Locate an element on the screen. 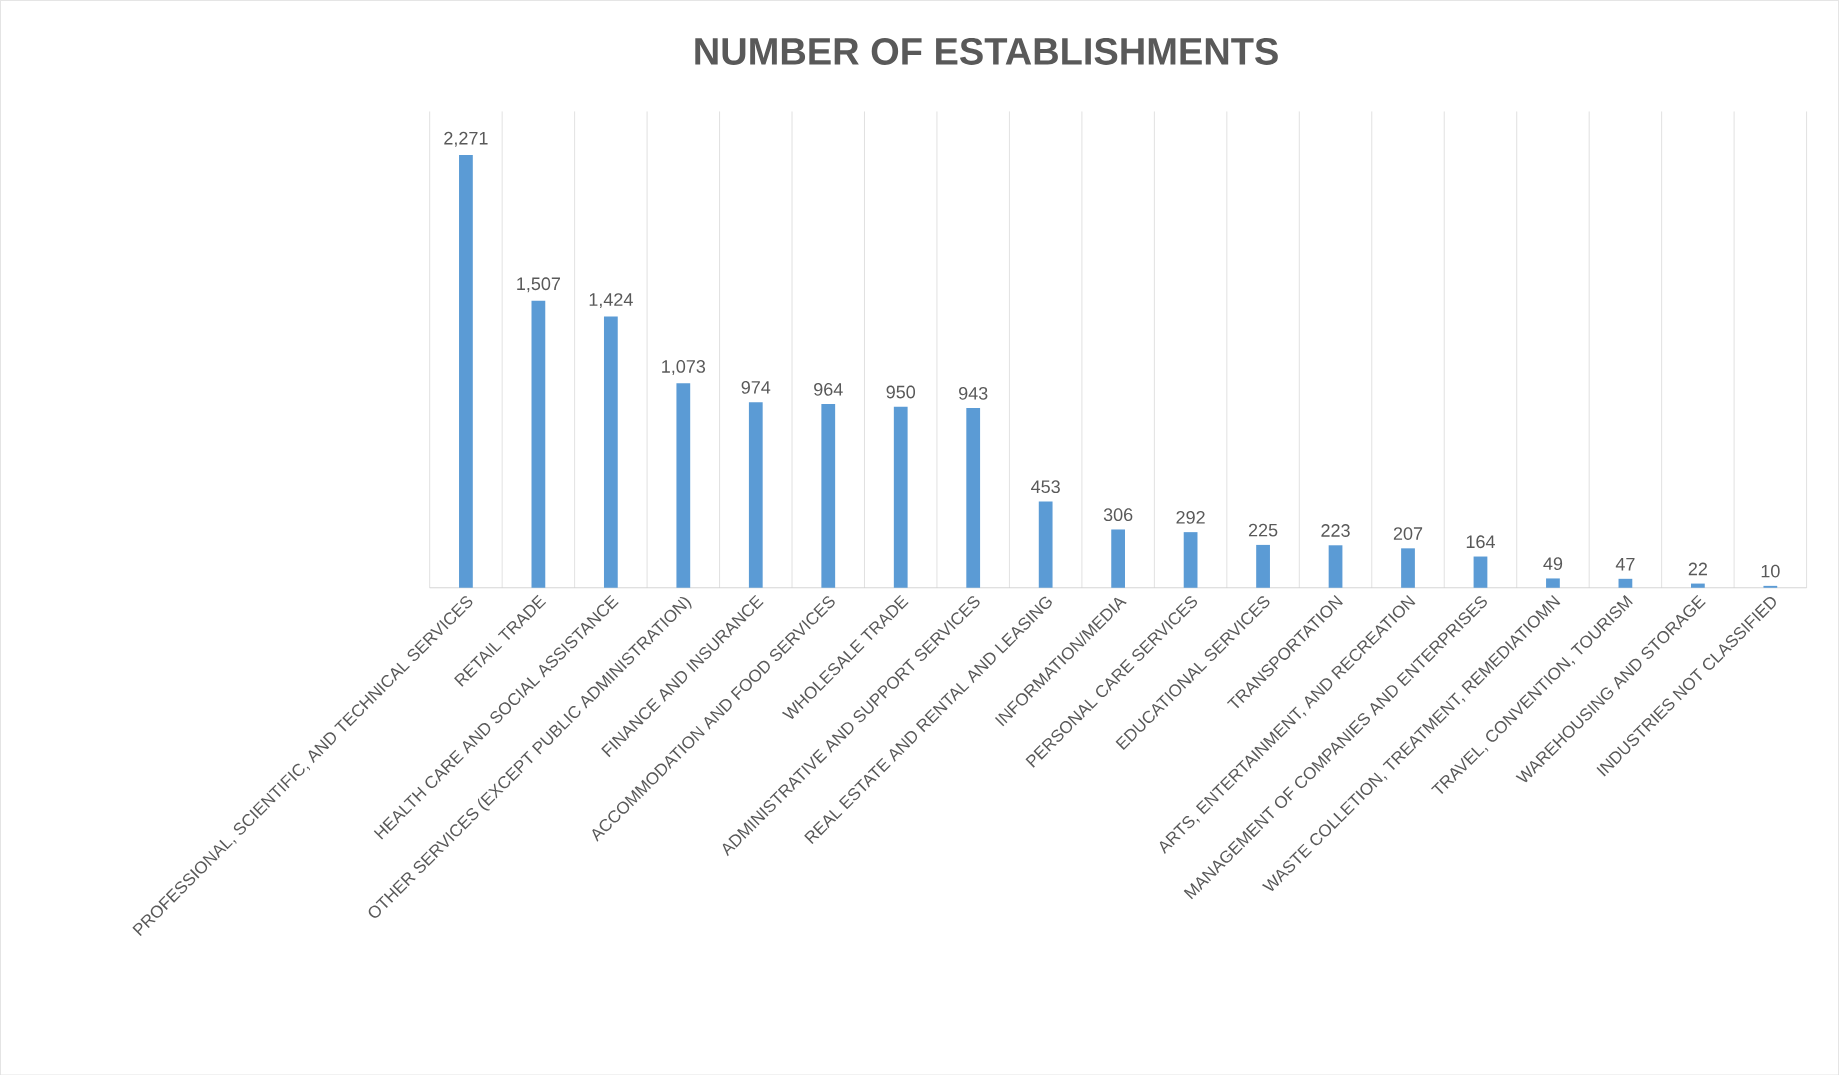 The height and width of the screenshot is (1075, 1839). data-label: 1,424 is located at coordinates (611, 300).